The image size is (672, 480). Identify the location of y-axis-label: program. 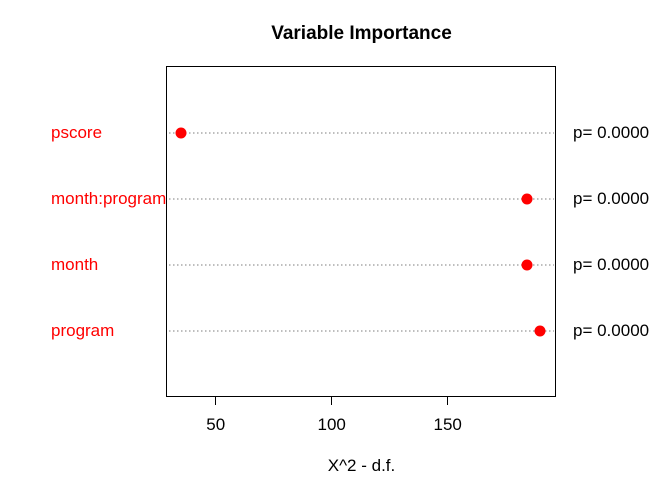
(83, 330).